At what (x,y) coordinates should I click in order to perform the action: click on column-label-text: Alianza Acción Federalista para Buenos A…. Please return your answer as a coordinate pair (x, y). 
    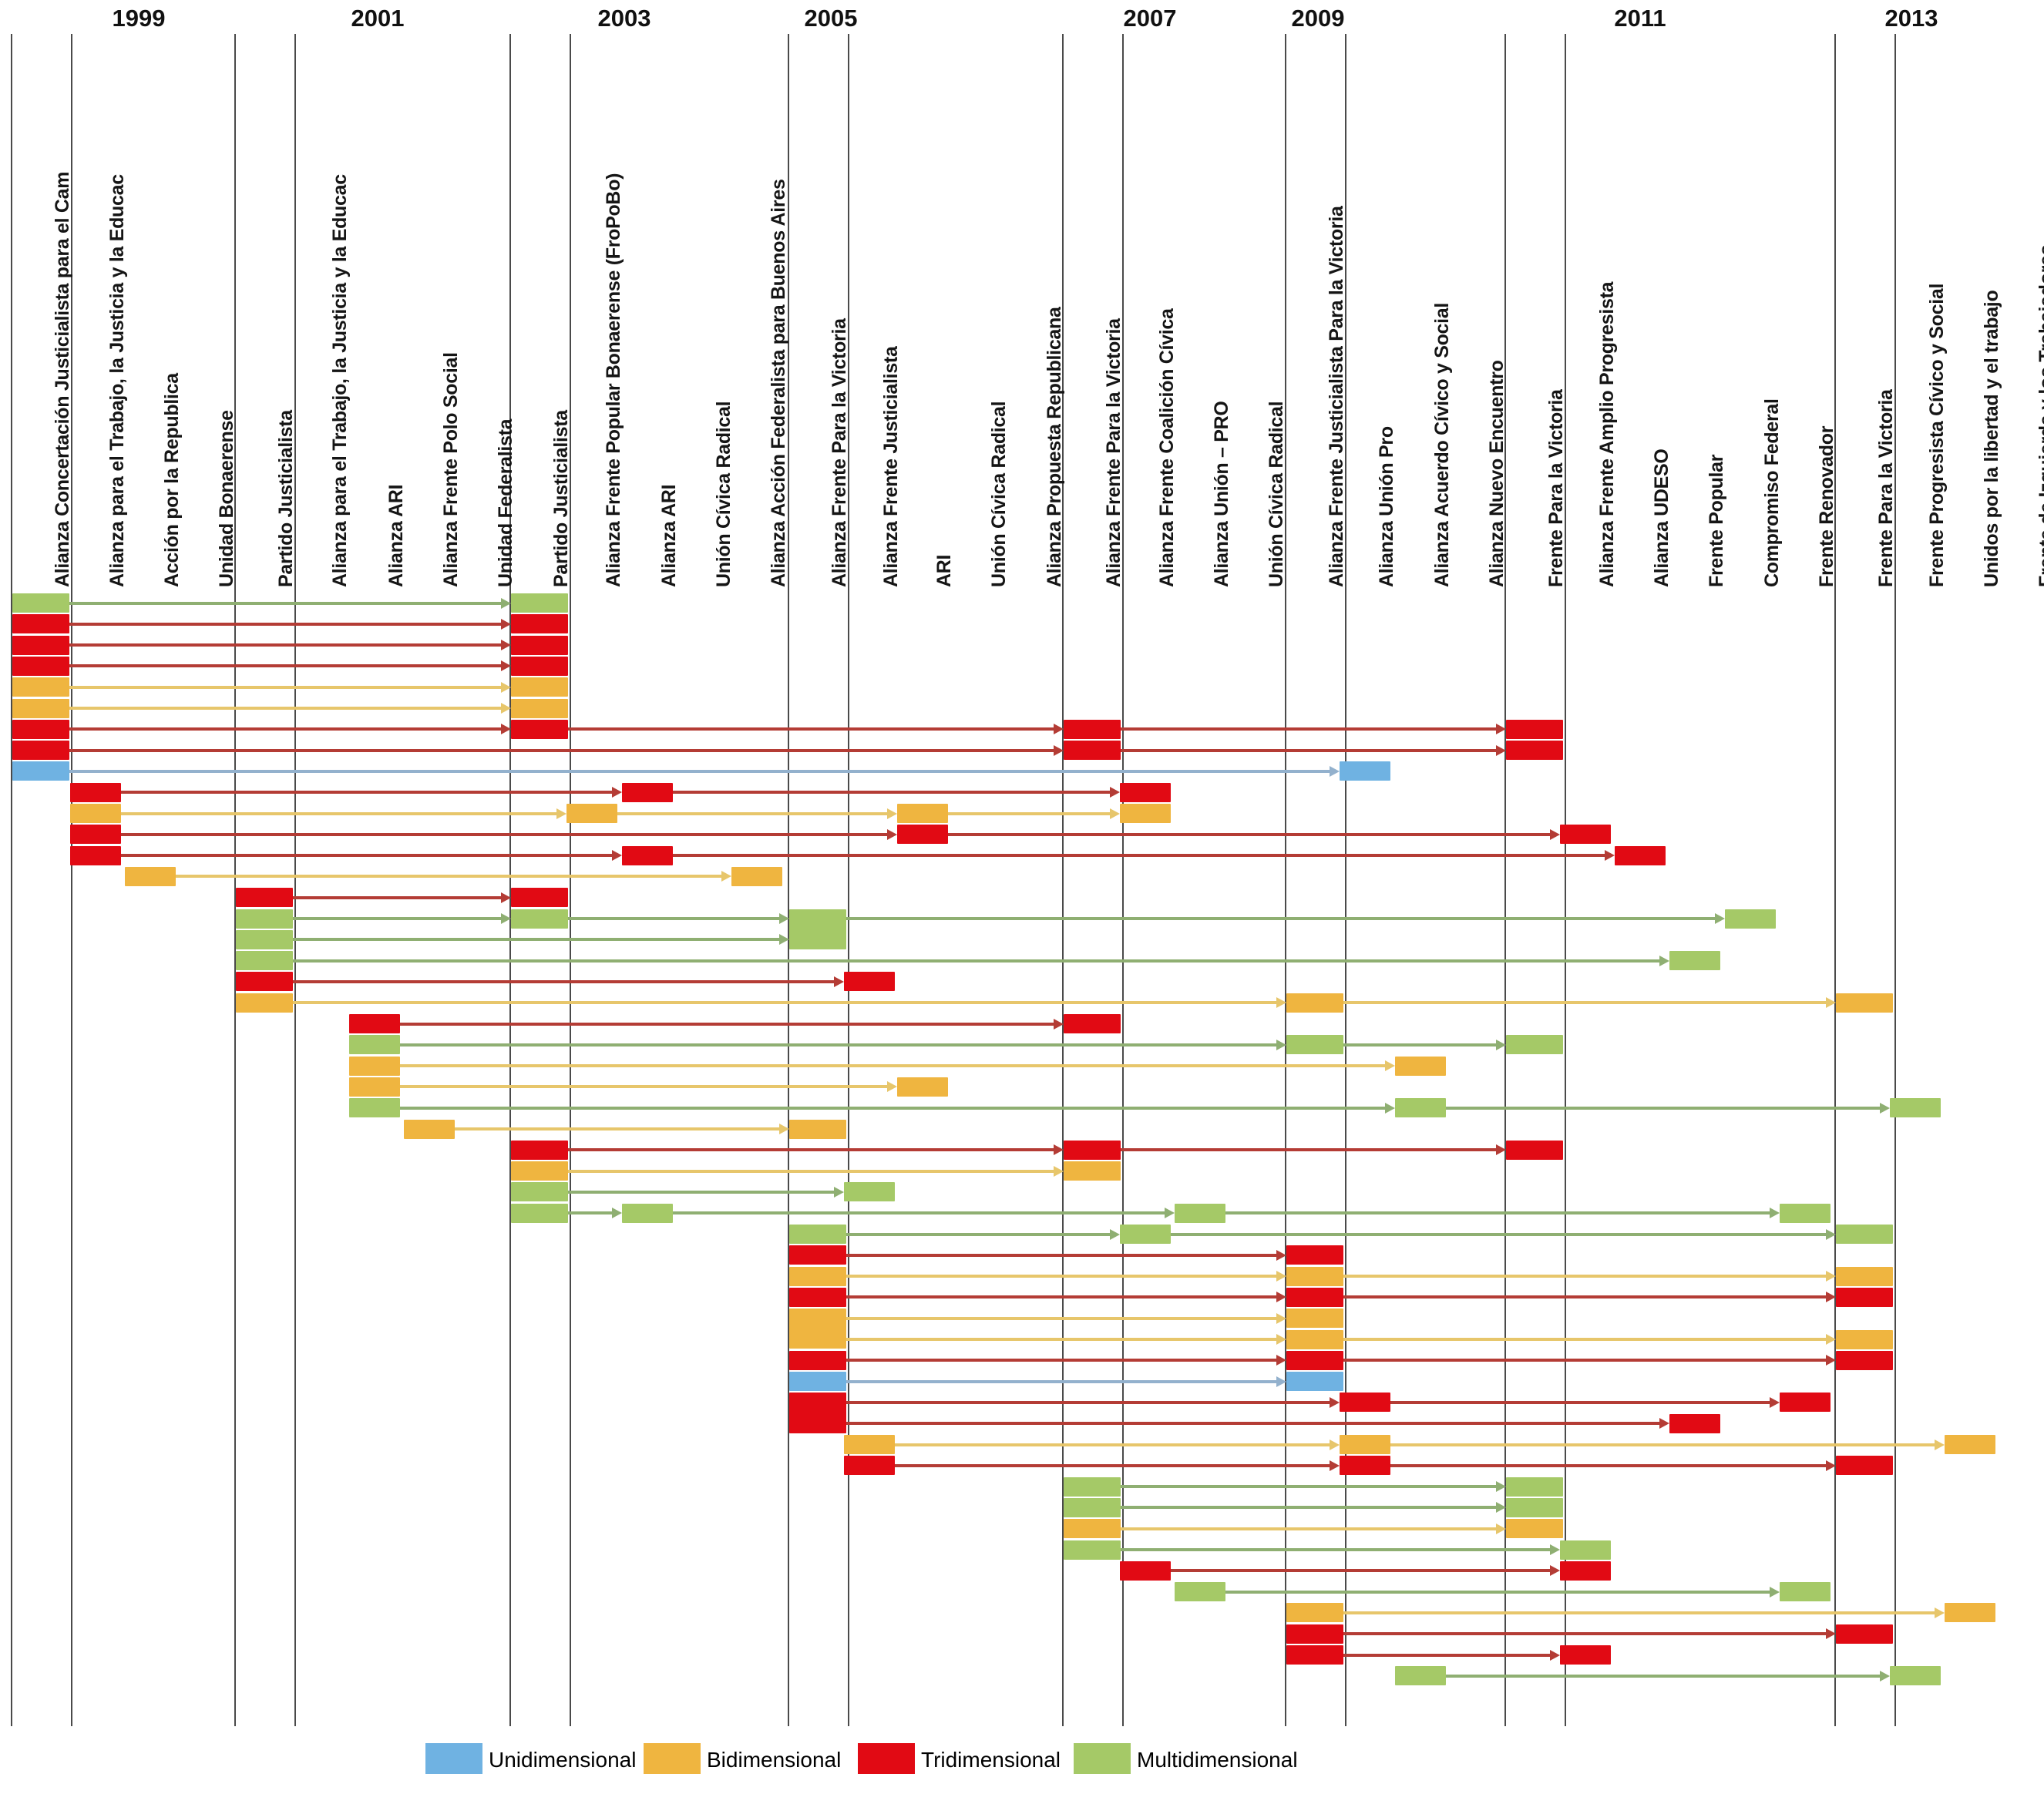
    Looking at the image, I should click on (778, 383).